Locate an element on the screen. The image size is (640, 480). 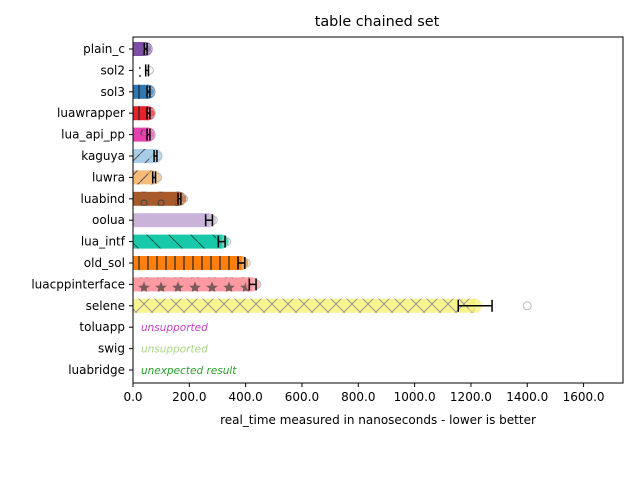
unsupported-note: unexpected result is located at coordinates (189, 371).